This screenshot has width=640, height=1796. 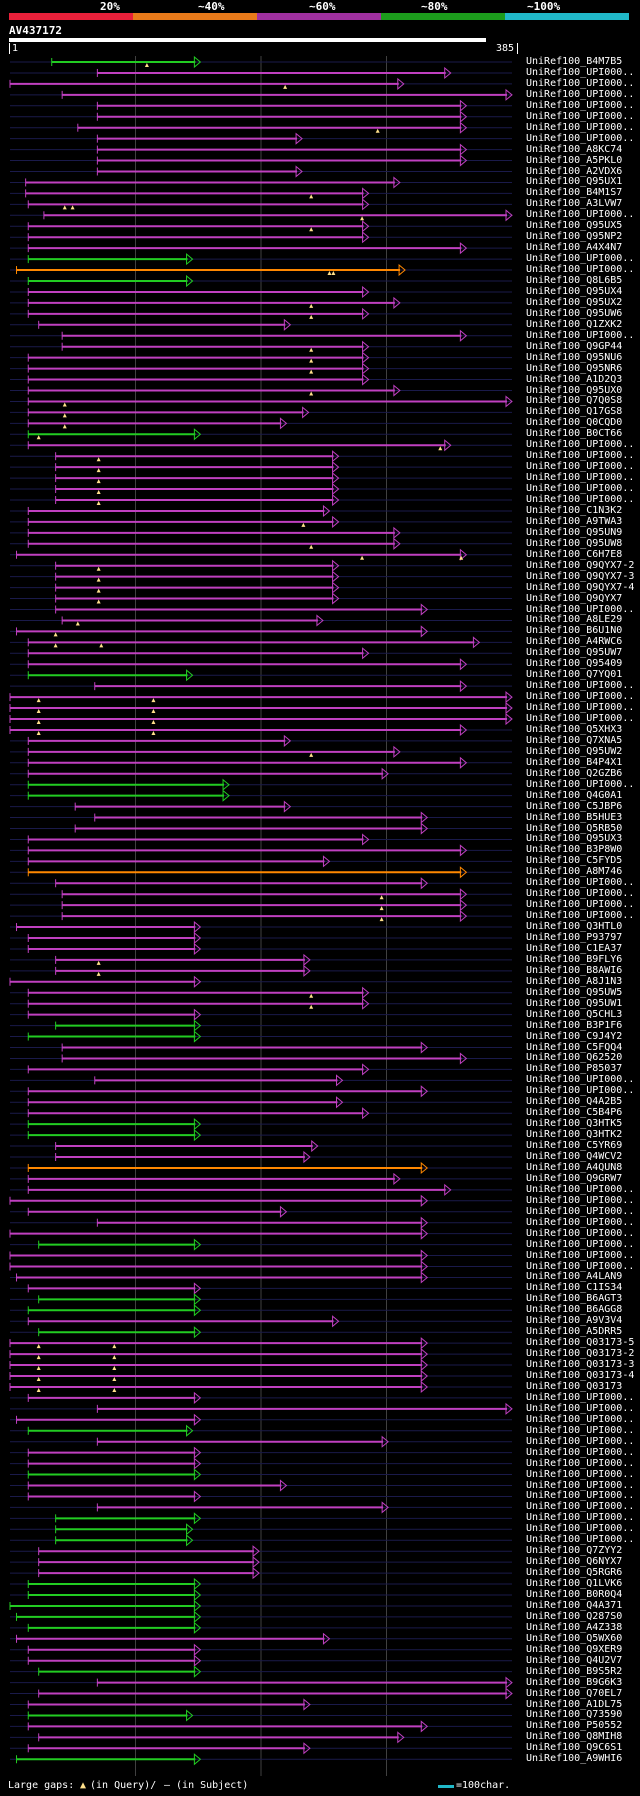 I want to click on hit-label: UniRef100_Q95UX4, so click(x=574, y=291).